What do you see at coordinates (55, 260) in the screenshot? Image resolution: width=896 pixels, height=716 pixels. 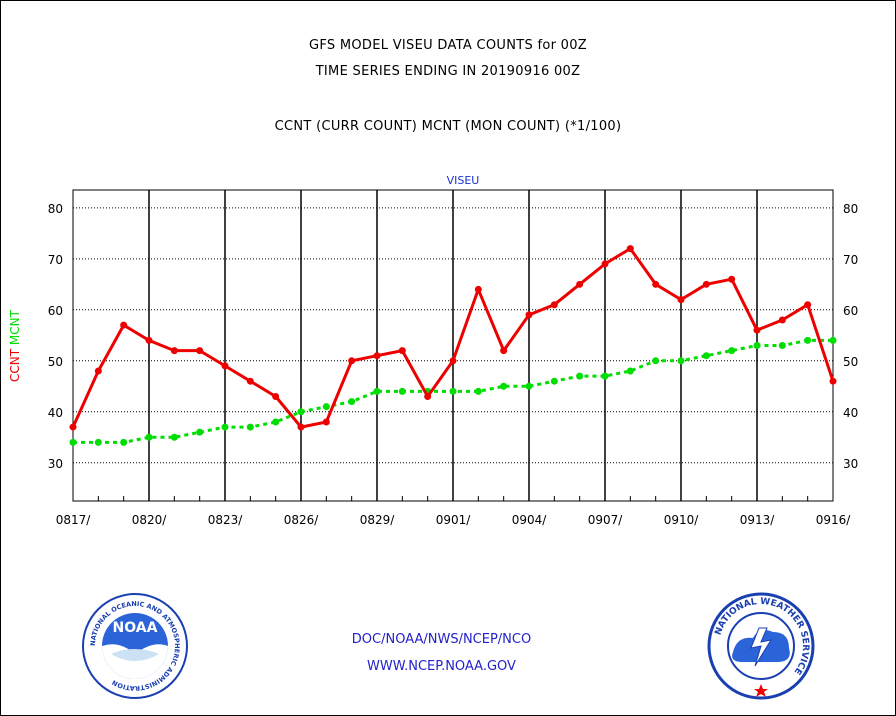 I see `y-tick-label-left: 70` at bounding box center [55, 260].